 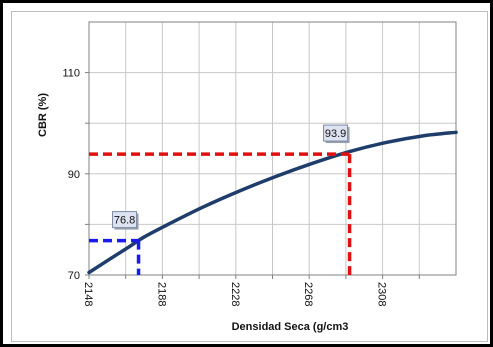 What do you see at coordinates (71, 74) in the screenshot?
I see `y-tick-label: 110` at bounding box center [71, 74].